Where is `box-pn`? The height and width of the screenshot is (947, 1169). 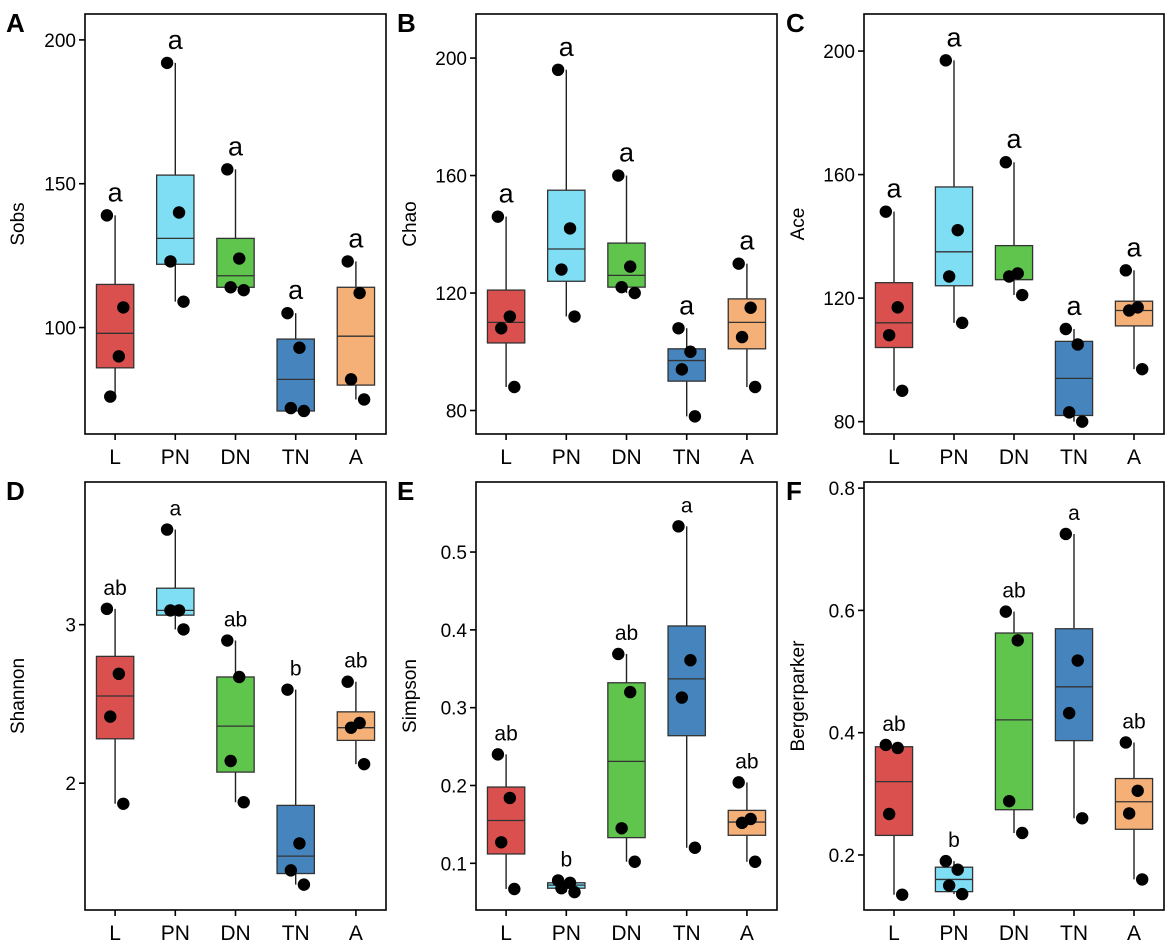 box-pn is located at coordinates (954, 236).